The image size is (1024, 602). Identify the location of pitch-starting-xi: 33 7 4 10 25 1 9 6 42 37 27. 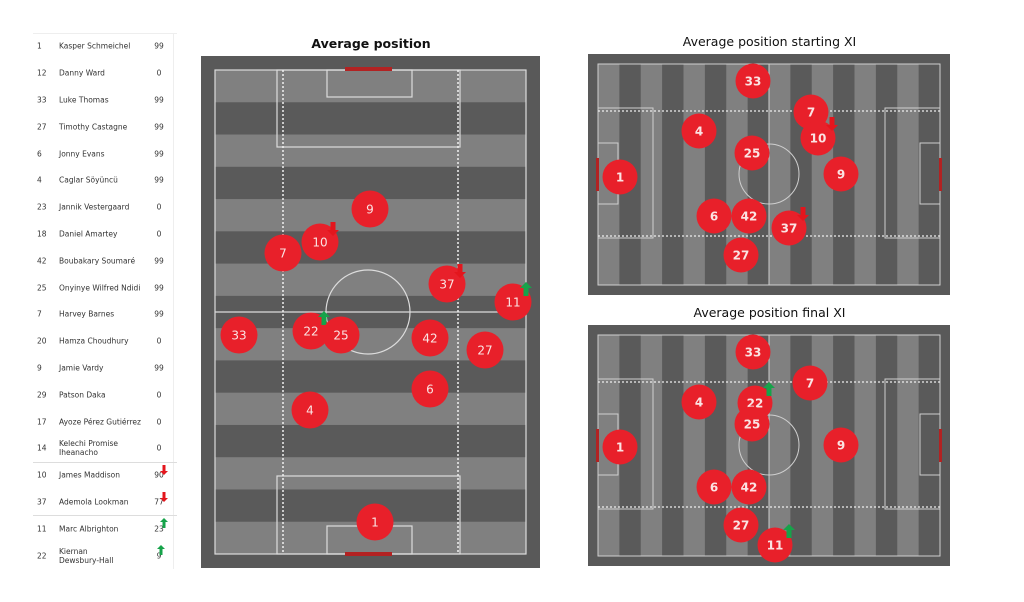
(769, 174).